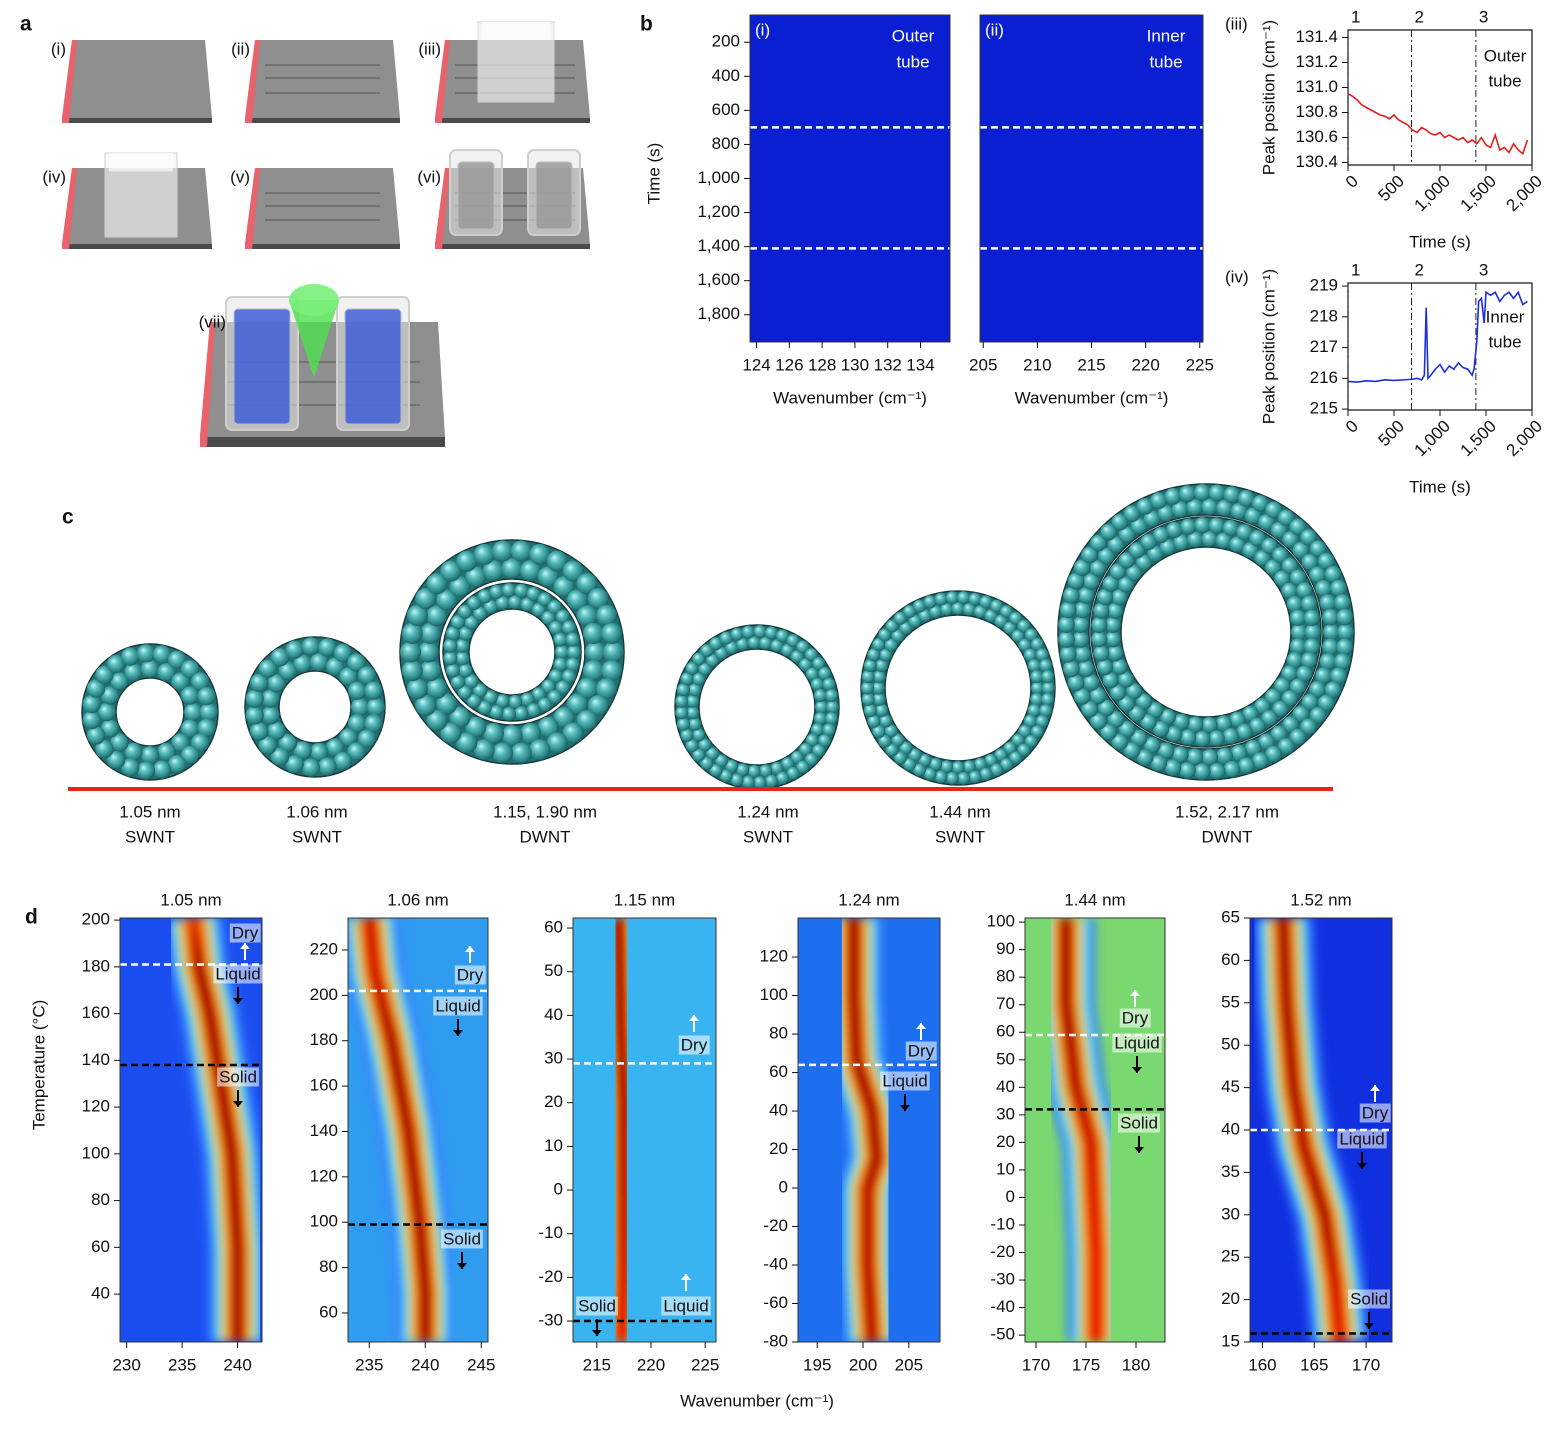 Image resolution: width=1560 pixels, height=1432 pixels. What do you see at coordinates (783, 1187) in the screenshot?
I see `y-tick-label: 0` at bounding box center [783, 1187].